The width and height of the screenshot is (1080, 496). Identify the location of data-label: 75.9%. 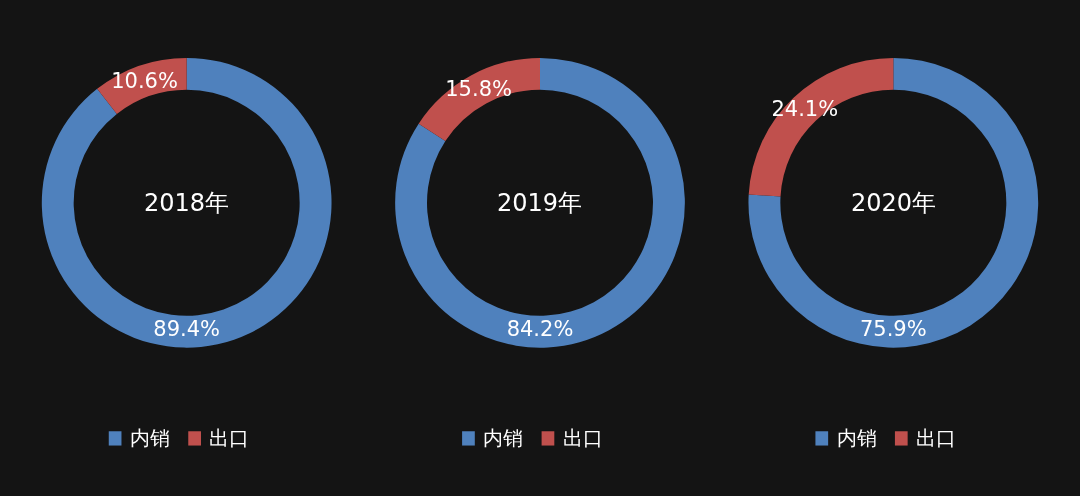
(893, 329).